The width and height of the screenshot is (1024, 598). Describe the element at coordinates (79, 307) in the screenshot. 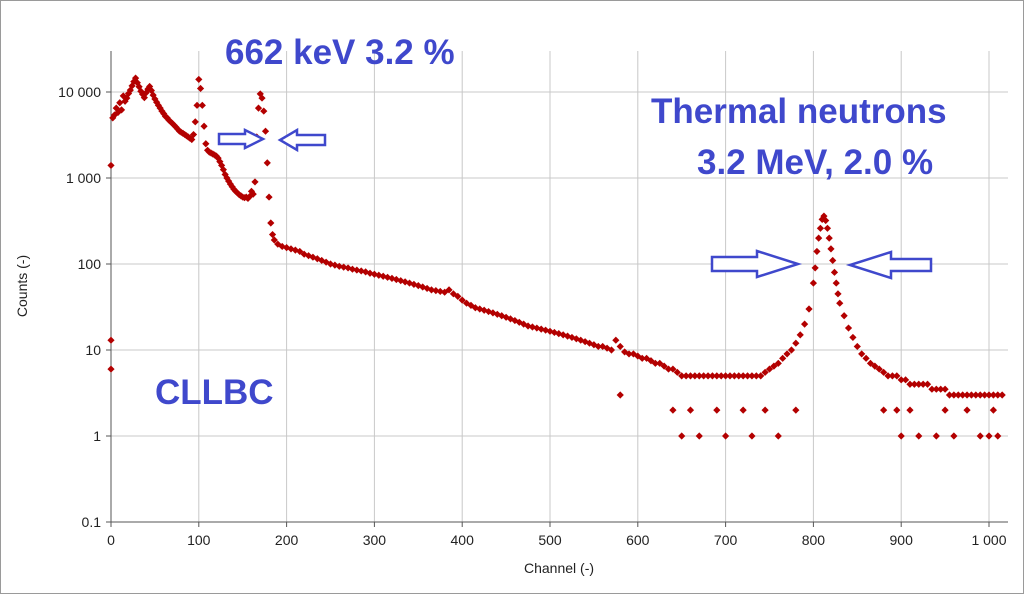

I see `y-tick-labels: 0.1 1 10 100 1 000 10 000` at that location.